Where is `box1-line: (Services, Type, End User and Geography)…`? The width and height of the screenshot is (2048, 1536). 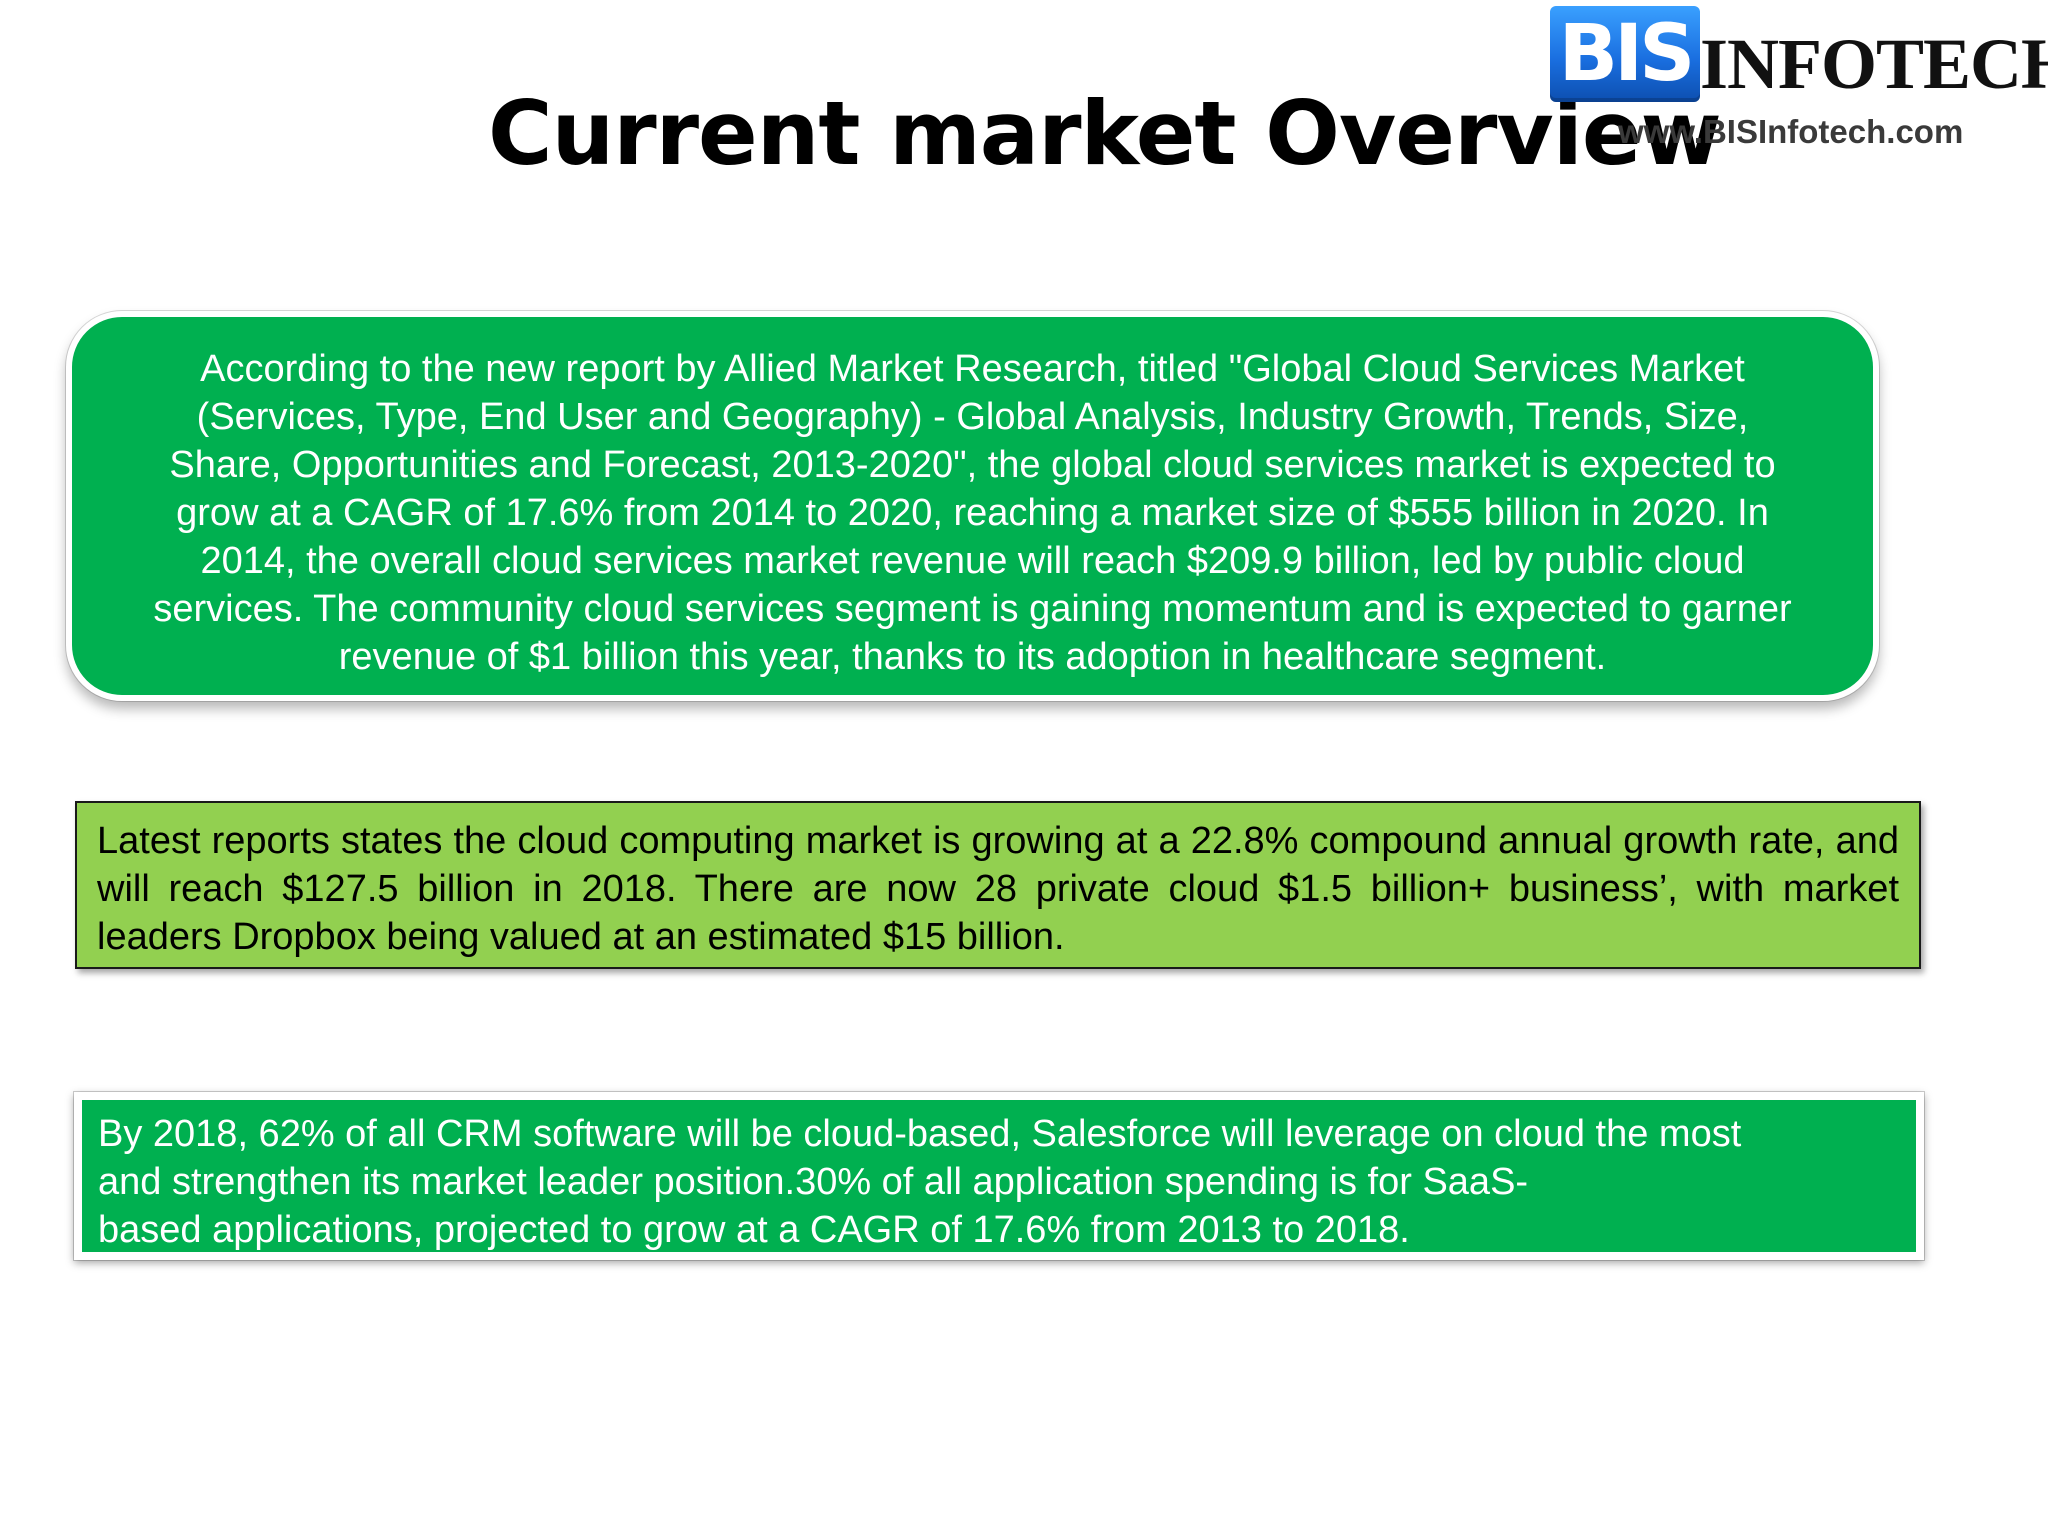
box1-line: (Services, Type, End User and Geography)… is located at coordinates (972, 417).